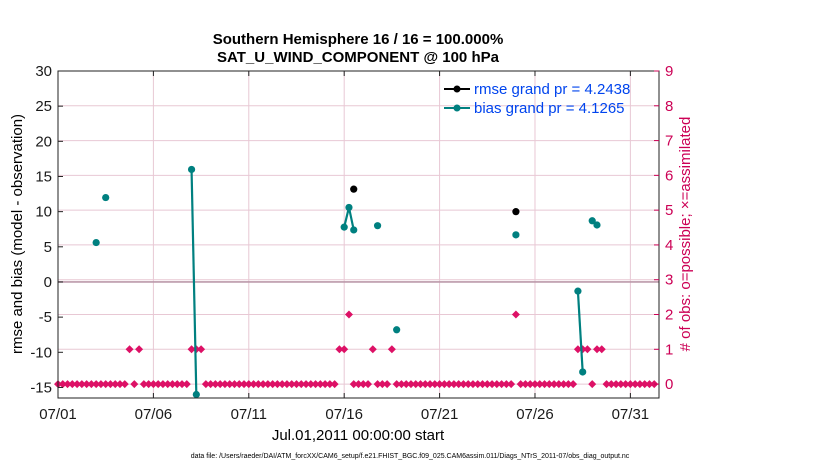 This screenshot has height=470, width=830. Describe the element at coordinates (43, 141) in the screenshot. I see `y-tick-label: 20` at that location.